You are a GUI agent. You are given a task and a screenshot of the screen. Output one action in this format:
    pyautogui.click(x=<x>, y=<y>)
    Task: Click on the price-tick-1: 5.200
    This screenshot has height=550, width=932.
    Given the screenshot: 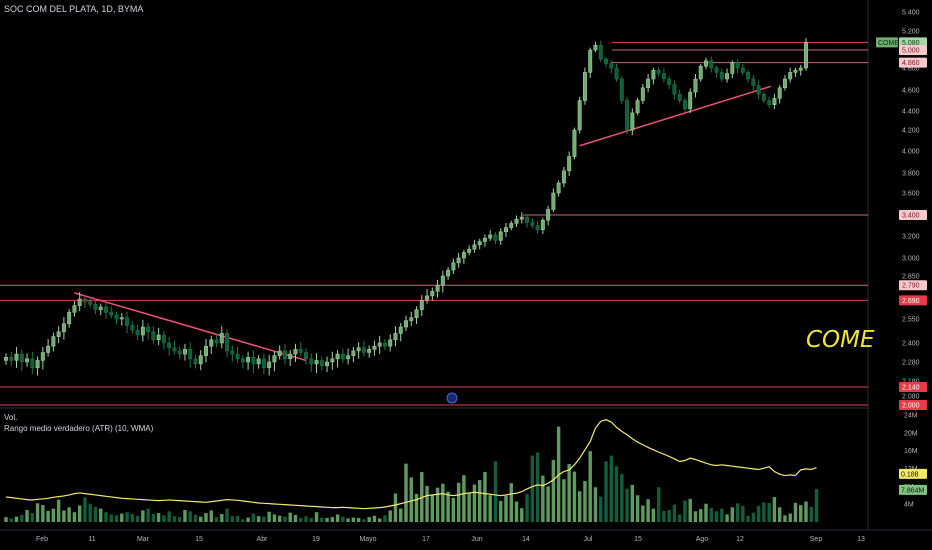 What is the action you would take?
    pyautogui.click(x=911, y=32)
    